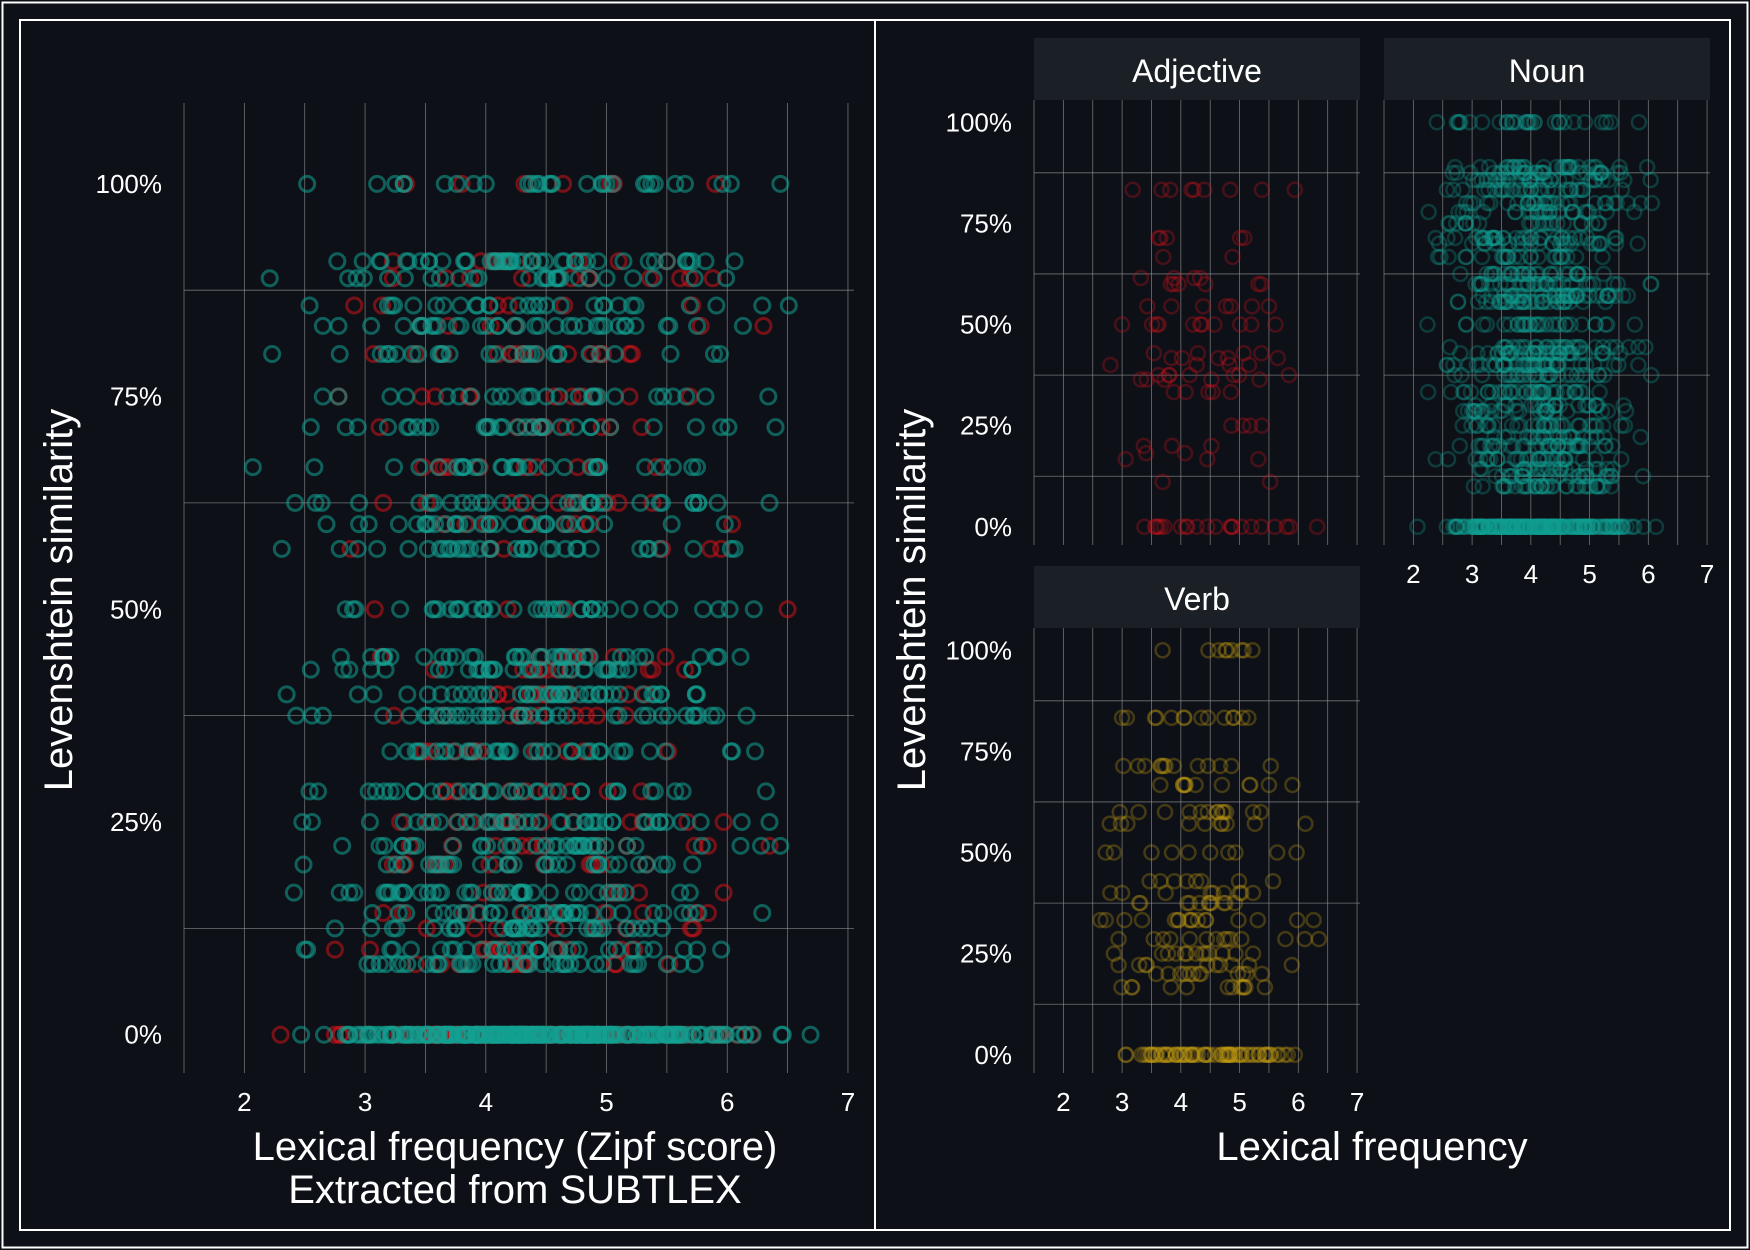 This screenshot has height=1250, width=1750. Describe the element at coordinates (1214, 358) in the screenshot. I see `point-layer` at that location.